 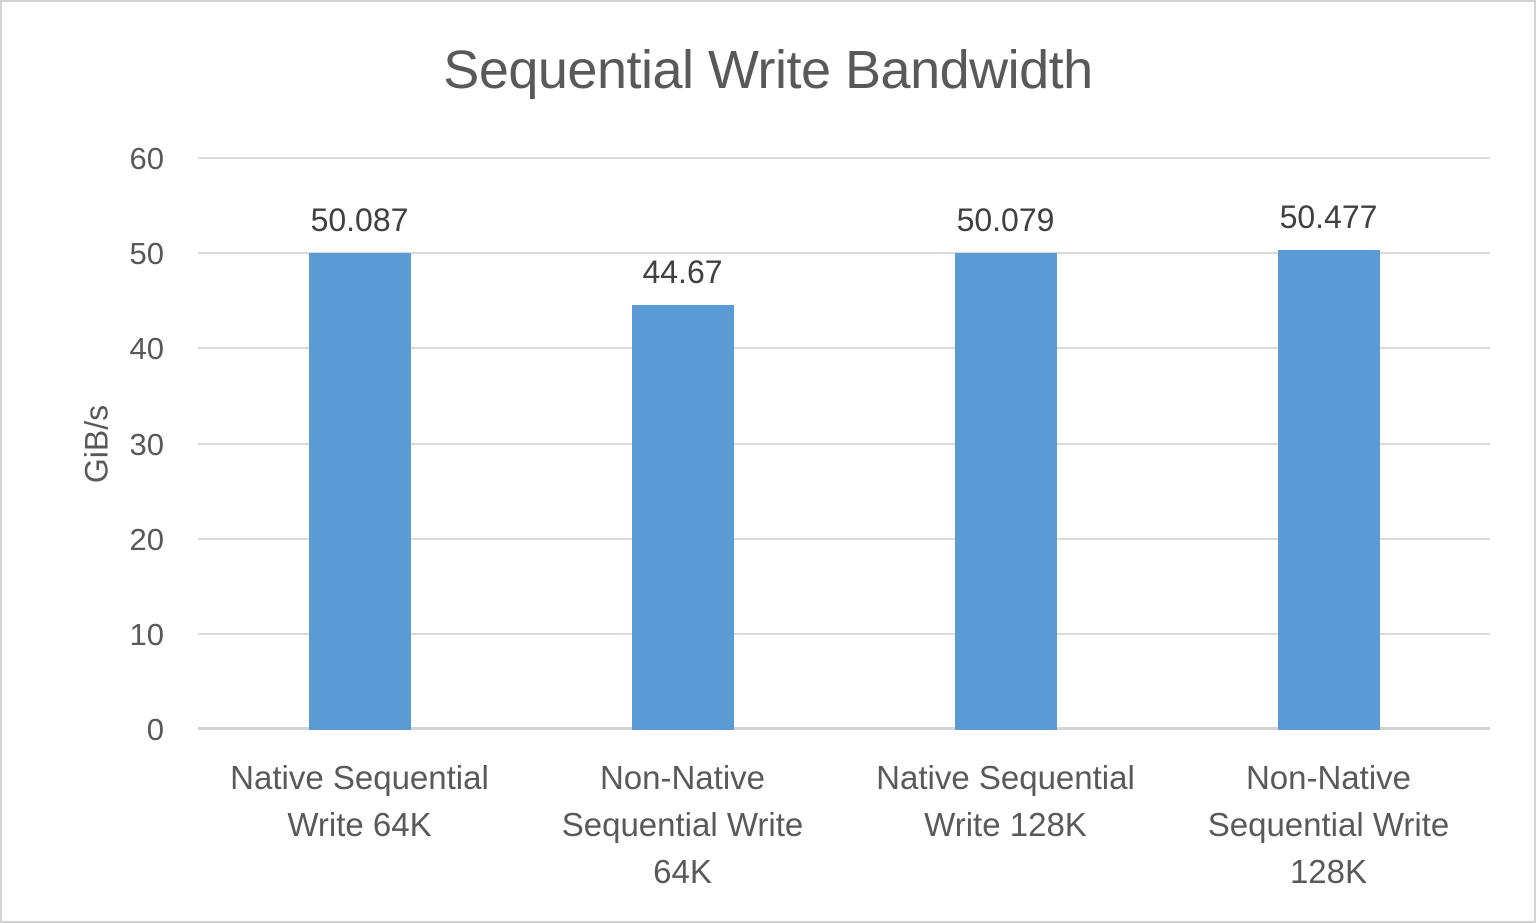 What do you see at coordinates (1328, 824) in the screenshot?
I see `category-label-3: Non-Native Sequential Write 128K` at bounding box center [1328, 824].